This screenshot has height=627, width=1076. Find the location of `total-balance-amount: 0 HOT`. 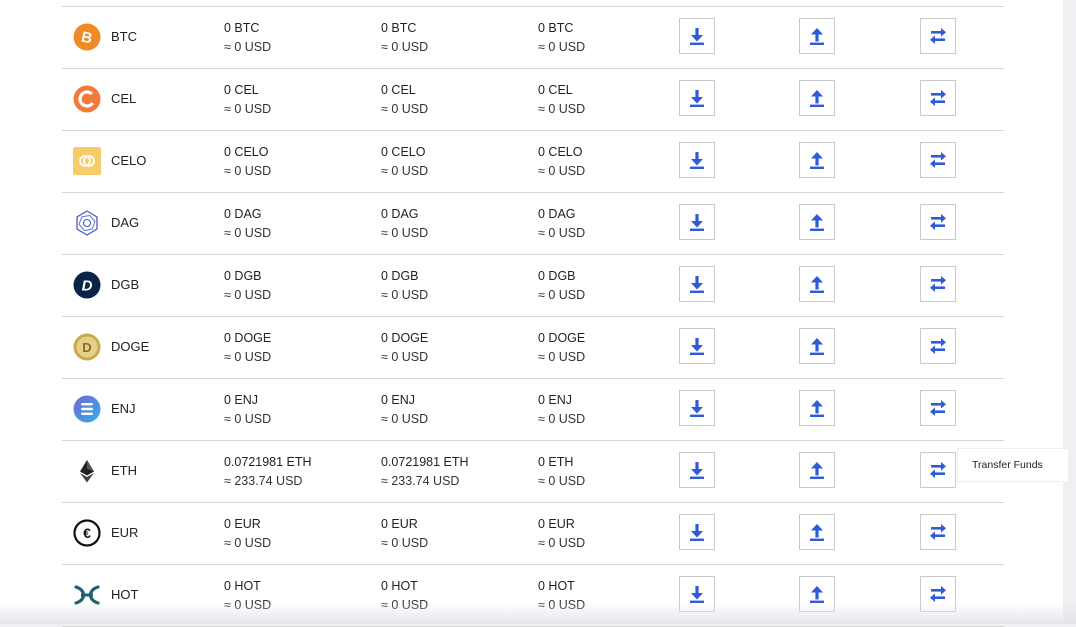

total-balance-amount: 0 HOT is located at coordinates (242, 586).